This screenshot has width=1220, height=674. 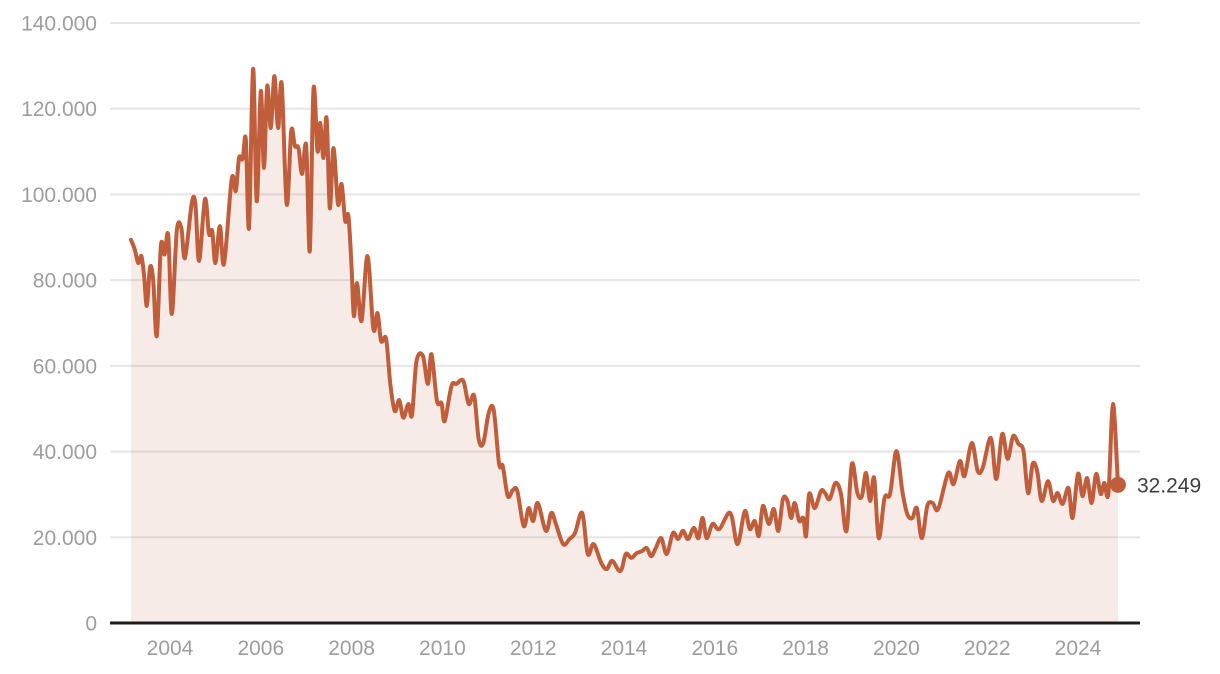 I want to click on svg-text: 2006, so click(x=260, y=648).